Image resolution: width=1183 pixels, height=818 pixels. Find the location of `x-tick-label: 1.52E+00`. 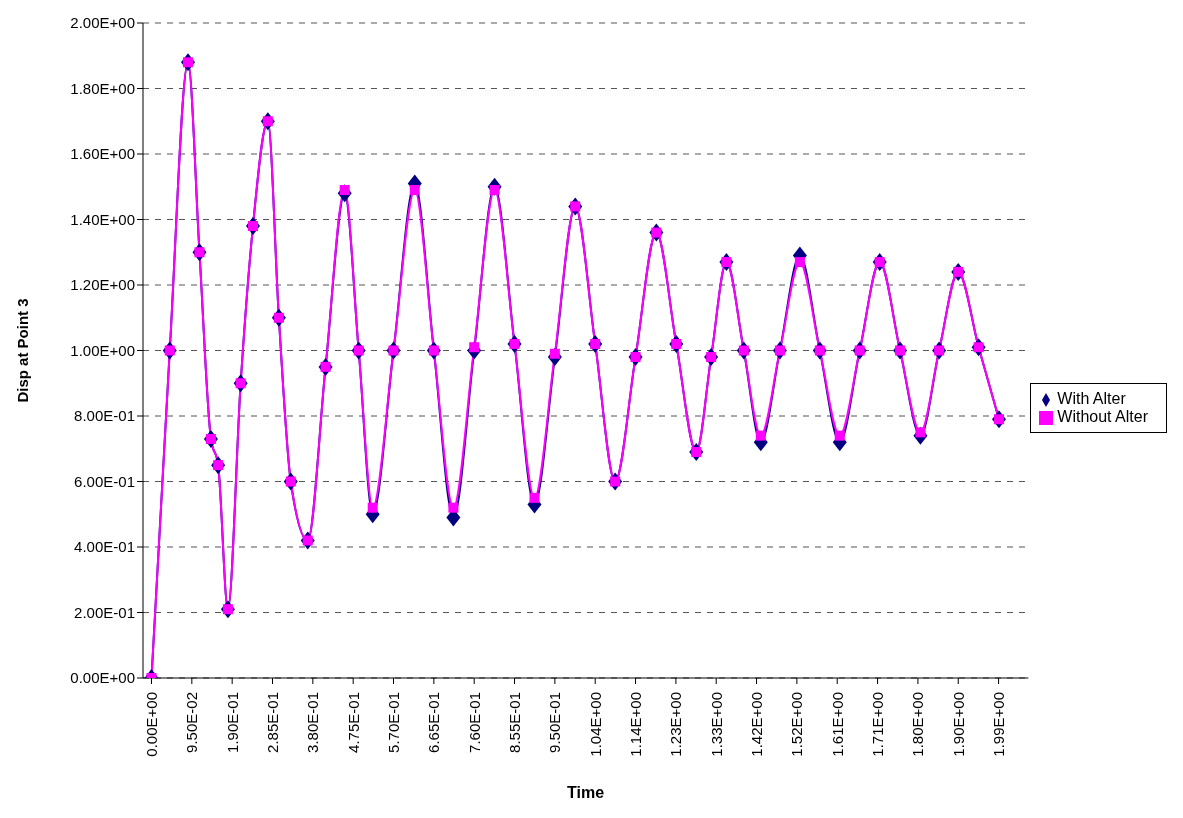

x-tick-label: 1.52E+00 is located at coordinates (797, 724).